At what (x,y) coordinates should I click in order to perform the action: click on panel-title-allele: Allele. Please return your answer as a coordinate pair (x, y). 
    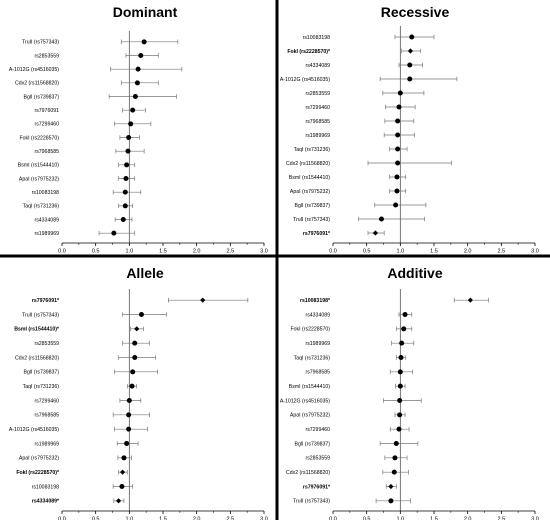
    Looking at the image, I should click on (145, 273).